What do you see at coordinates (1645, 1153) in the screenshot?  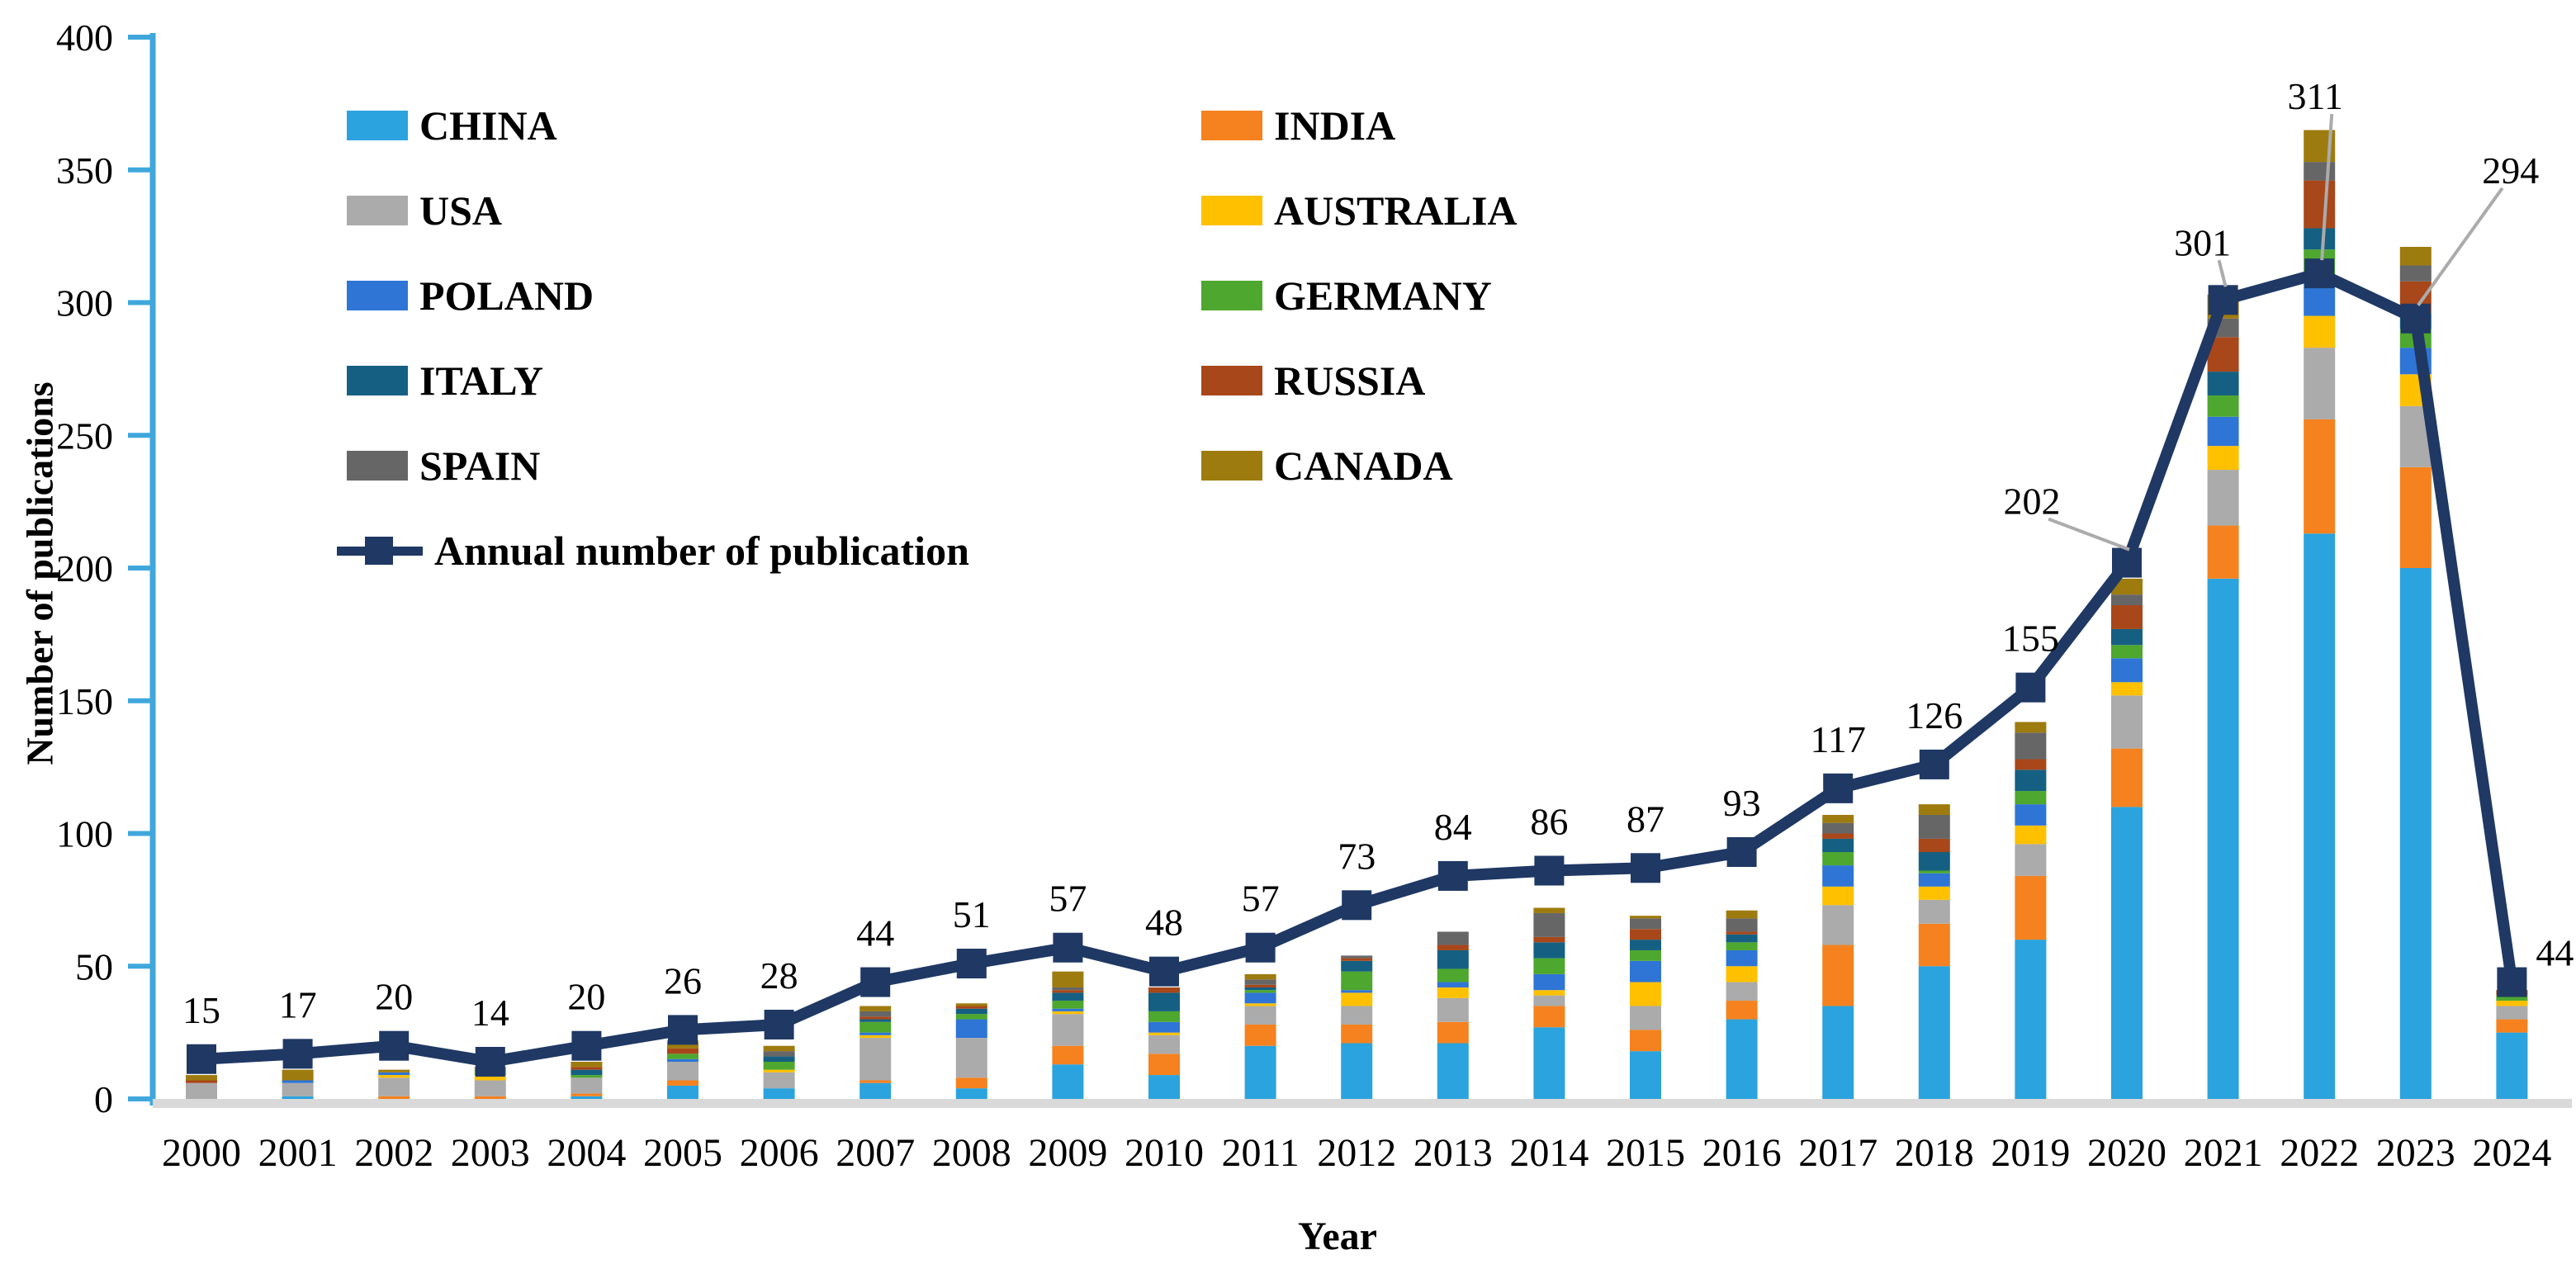 I see `x-tick-label-2015: 2015` at bounding box center [1645, 1153].